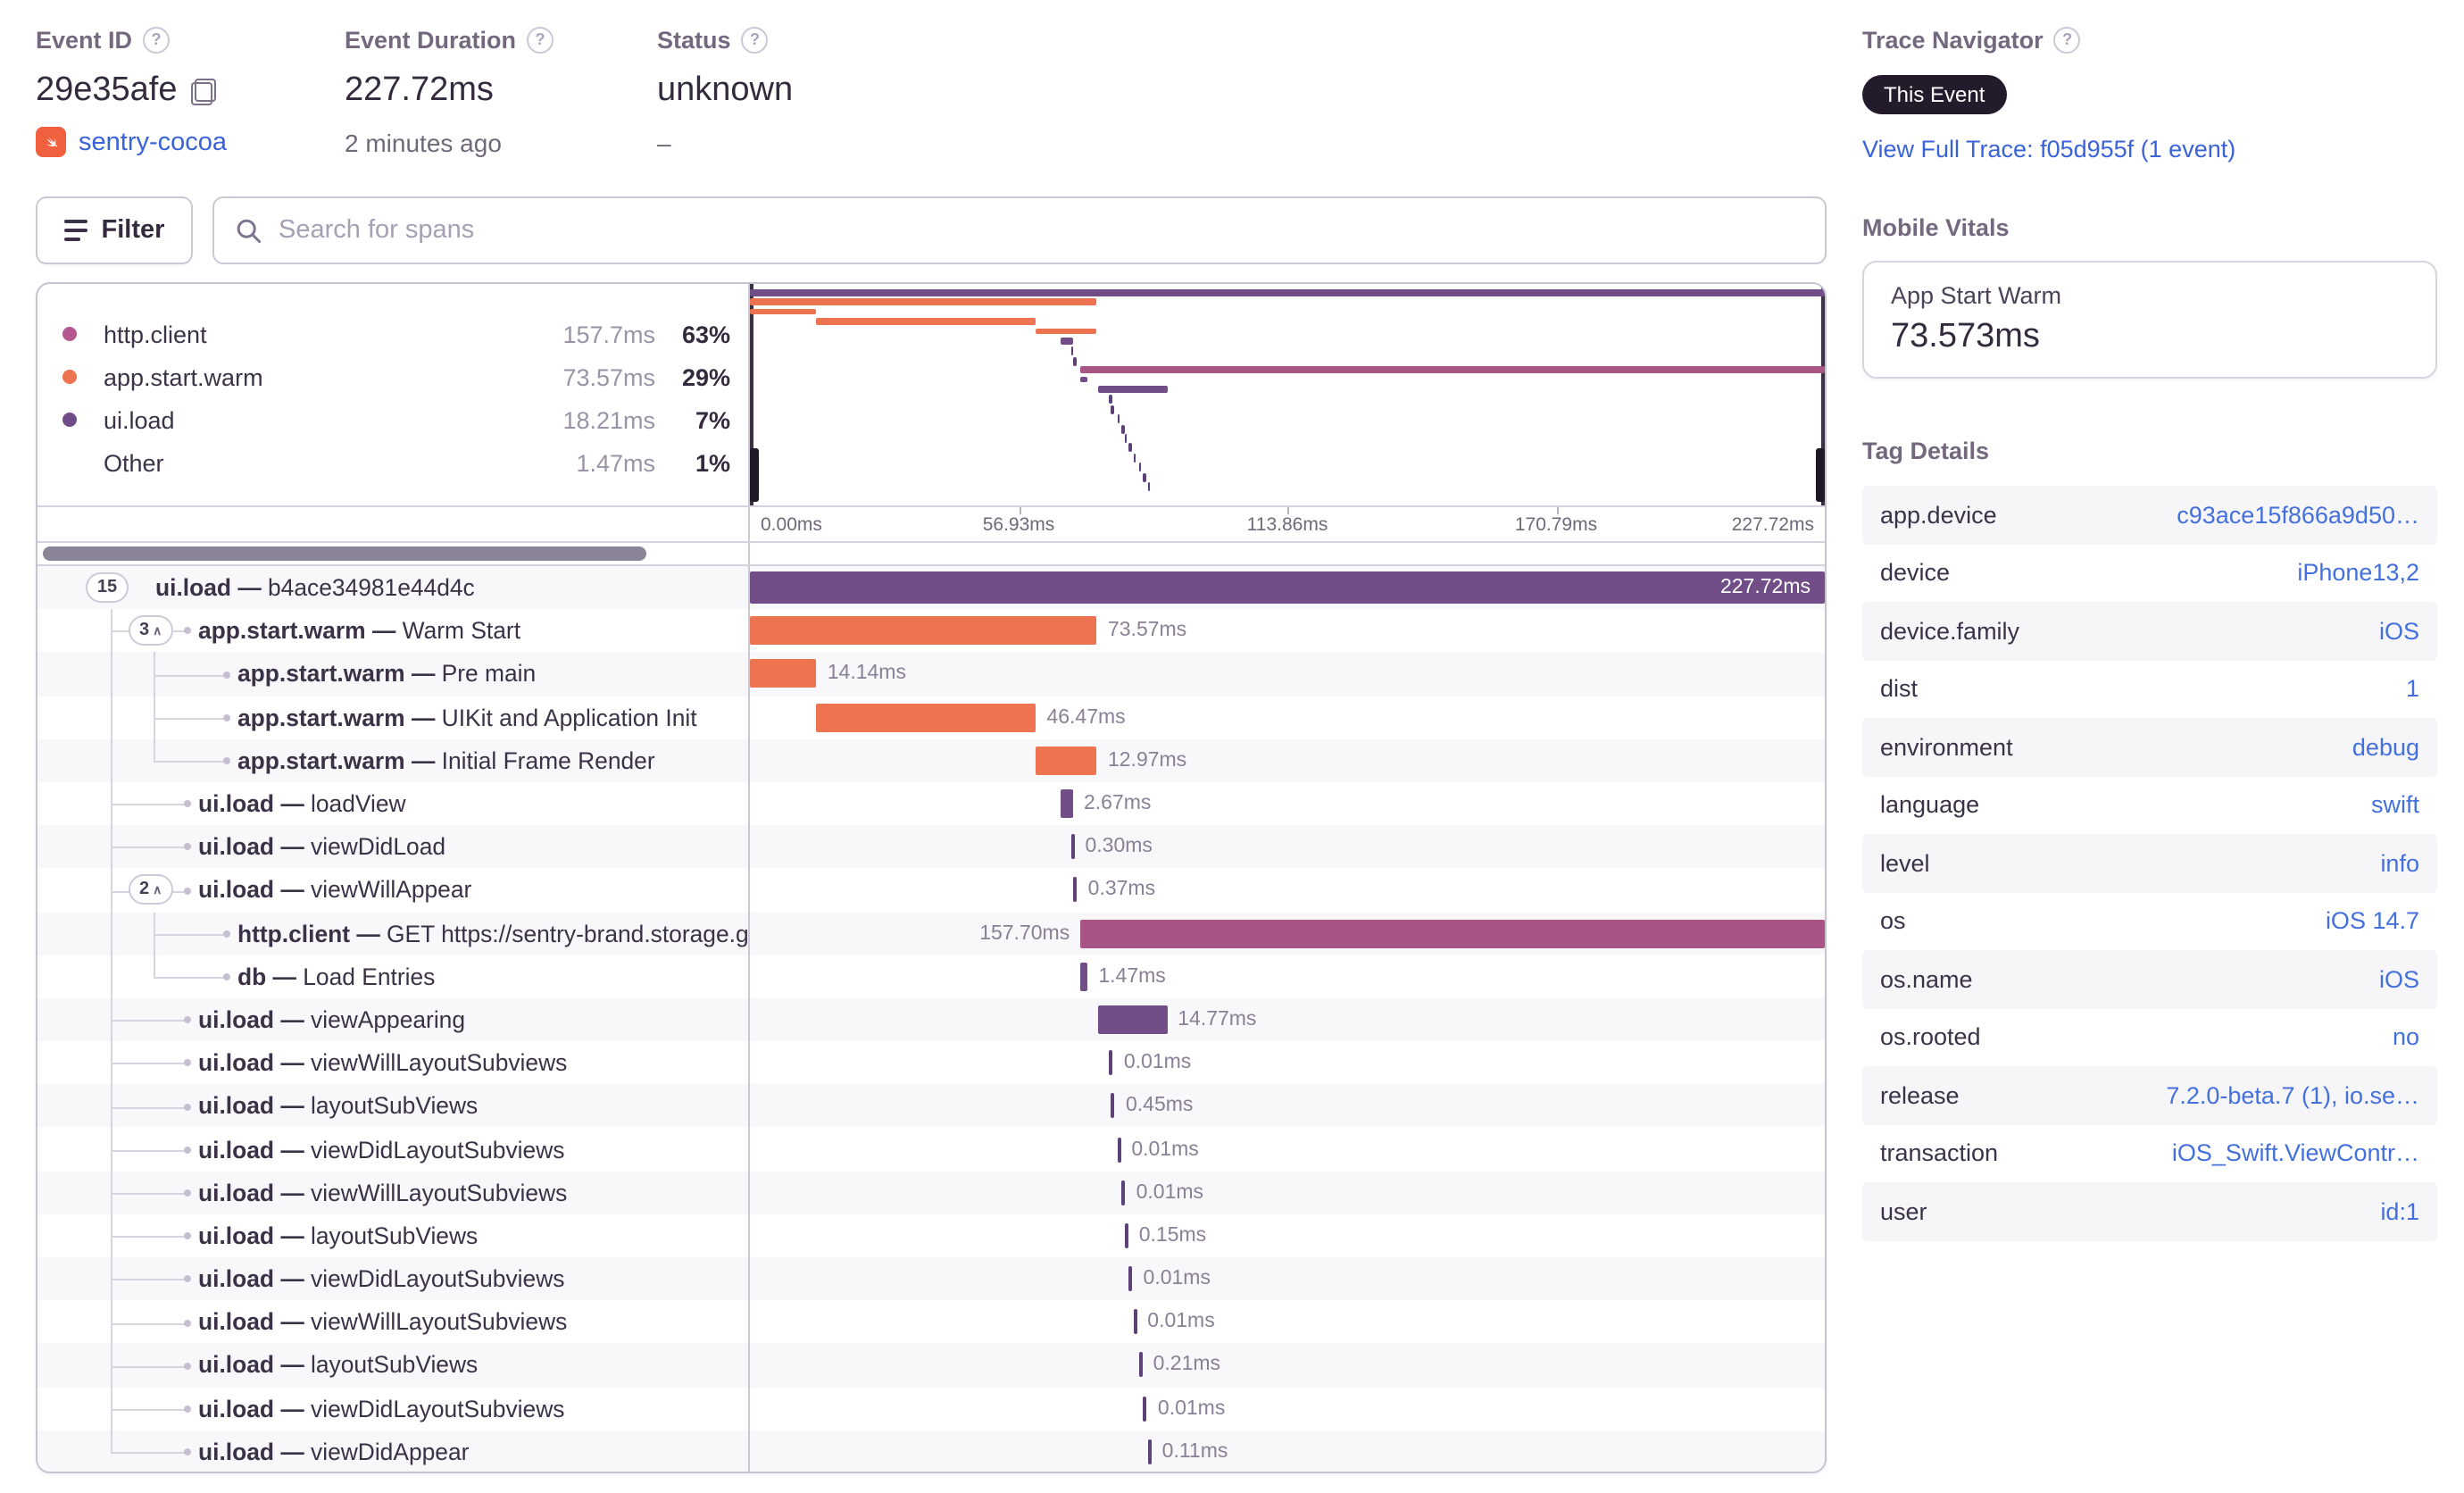 The width and height of the screenshot is (2464, 1493). What do you see at coordinates (359, 631) in the screenshot?
I see `span-name: app.start.warm — Warm Start` at bounding box center [359, 631].